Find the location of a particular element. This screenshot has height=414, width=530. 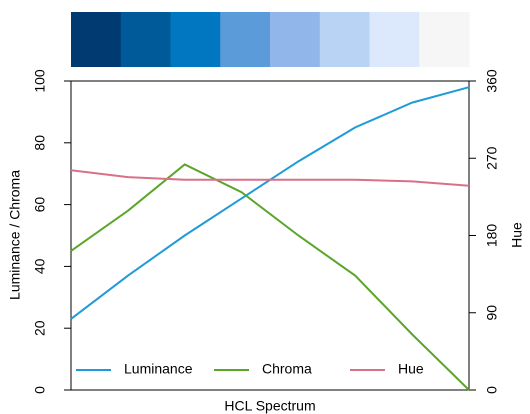

y-axis-label: Luminance / Chroma is located at coordinates (15, 235).